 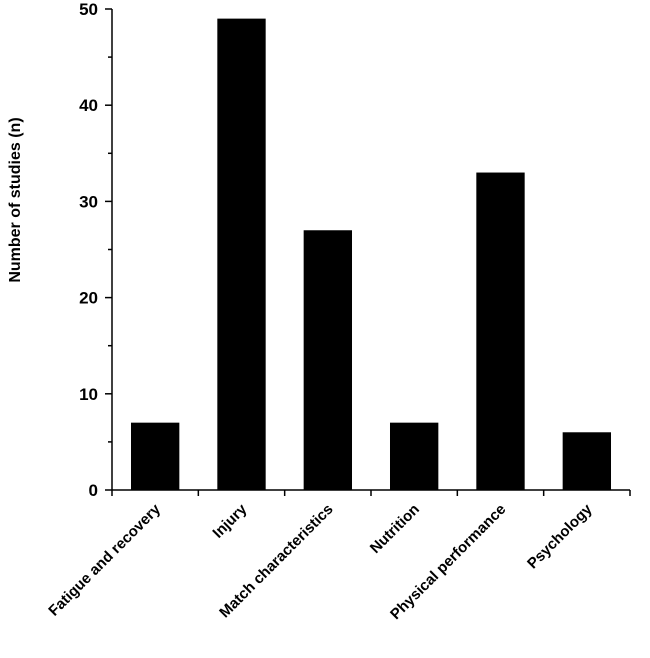 What do you see at coordinates (88, 298) in the screenshot?
I see `y-tick-label: 20` at bounding box center [88, 298].